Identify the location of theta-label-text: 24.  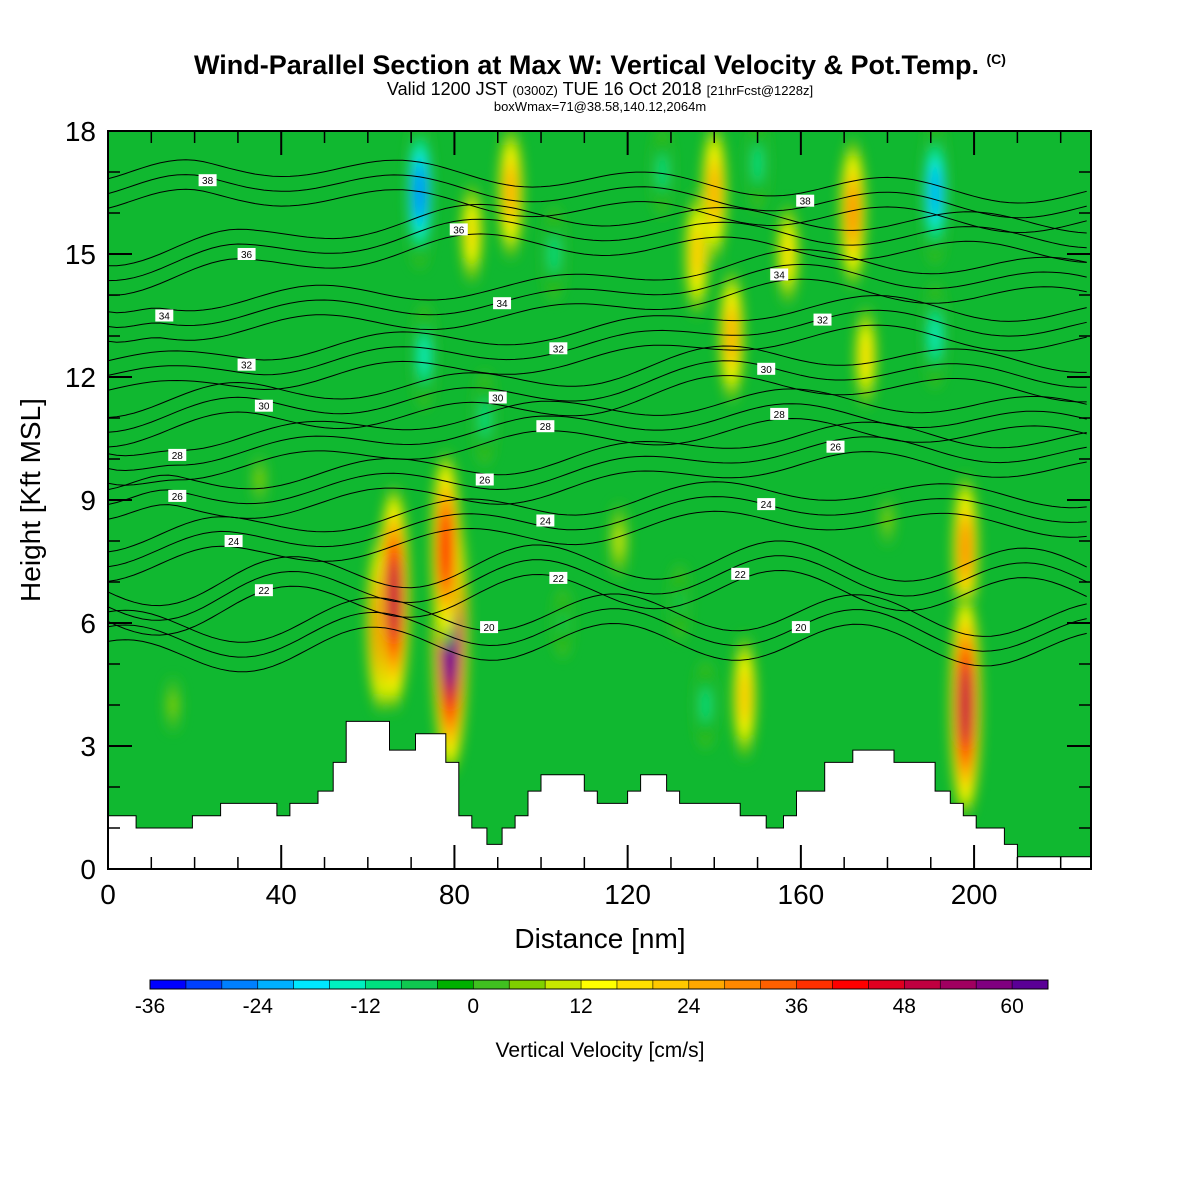
(234, 542).